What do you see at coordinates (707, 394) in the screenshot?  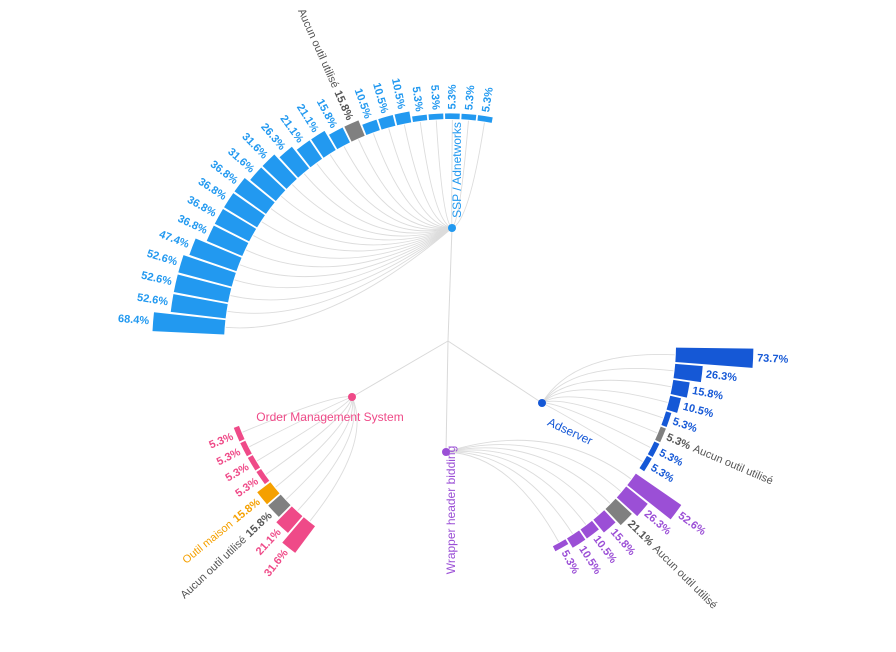 I see `value-label: 15.8%` at bounding box center [707, 394].